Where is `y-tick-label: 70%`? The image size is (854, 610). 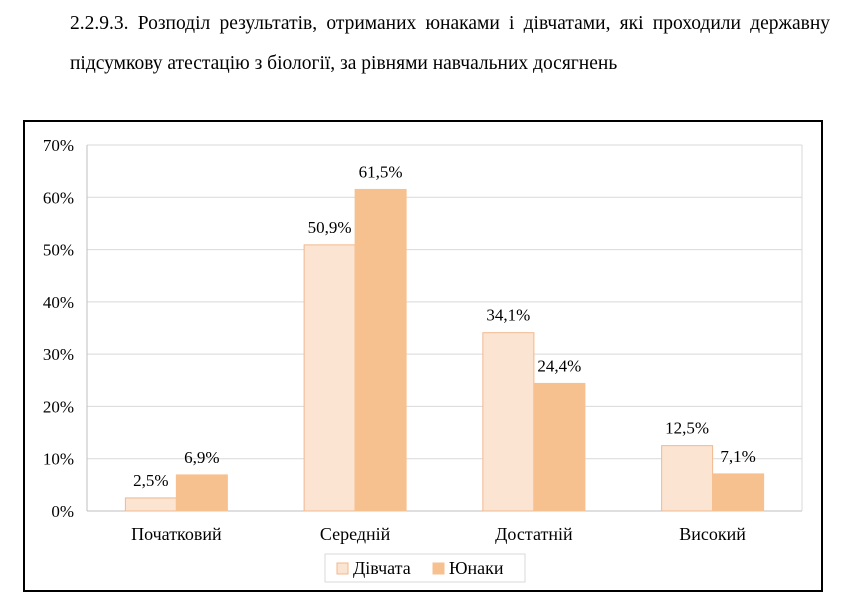 y-tick-label: 70% is located at coordinates (58, 145).